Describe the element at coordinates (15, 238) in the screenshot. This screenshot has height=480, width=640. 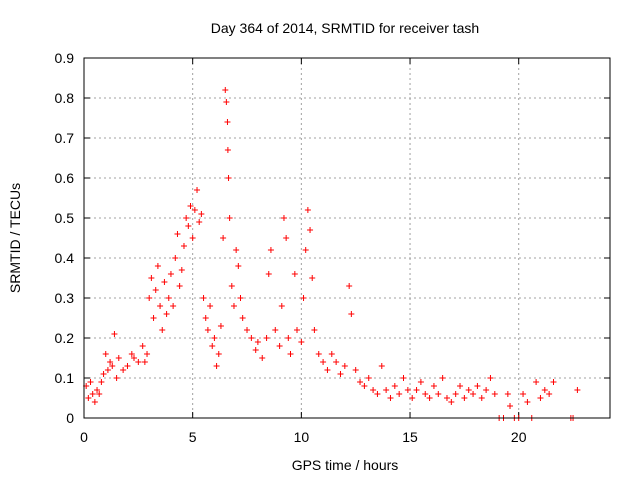
I see `y-axis-label: SRMTID / TECUs` at that location.